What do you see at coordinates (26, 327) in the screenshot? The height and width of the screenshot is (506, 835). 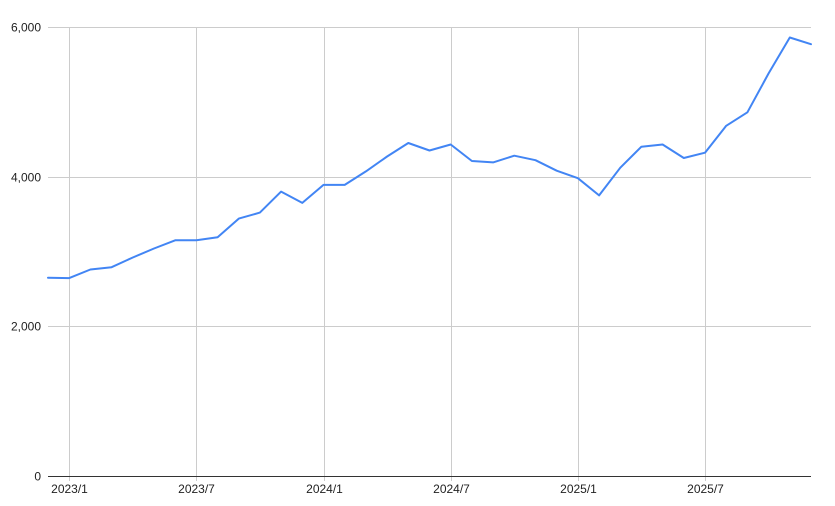 I see `y-tick-label: 2,000` at bounding box center [26, 327].